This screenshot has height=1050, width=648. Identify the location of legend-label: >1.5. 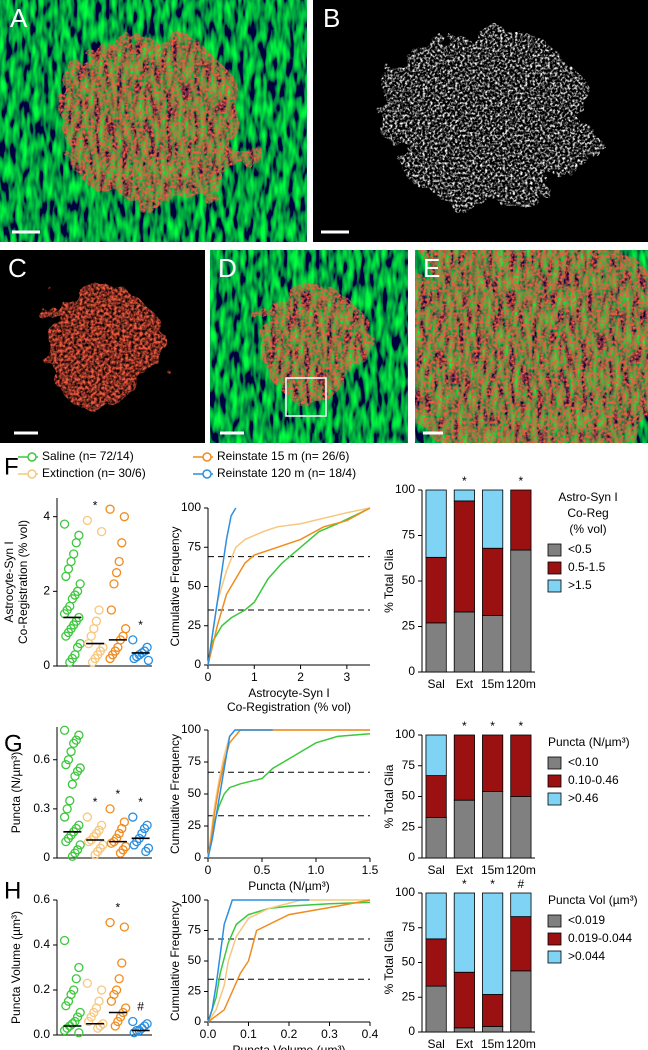
(580, 585).